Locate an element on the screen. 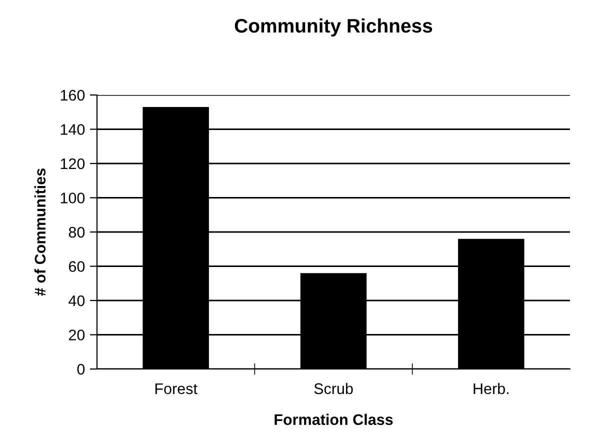 The height and width of the screenshot is (445, 597). y-axis-title: # of Communities is located at coordinates (40, 232).